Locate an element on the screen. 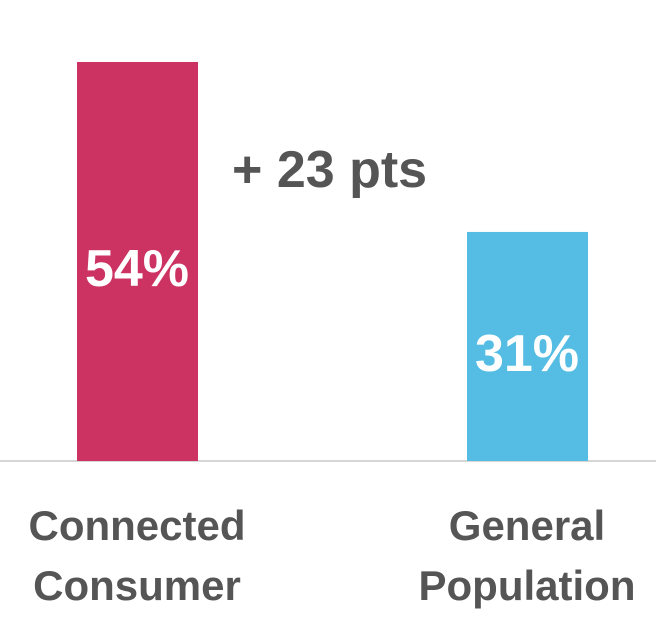  bar-value-label-general-population: 31% is located at coordinates (527, 354).